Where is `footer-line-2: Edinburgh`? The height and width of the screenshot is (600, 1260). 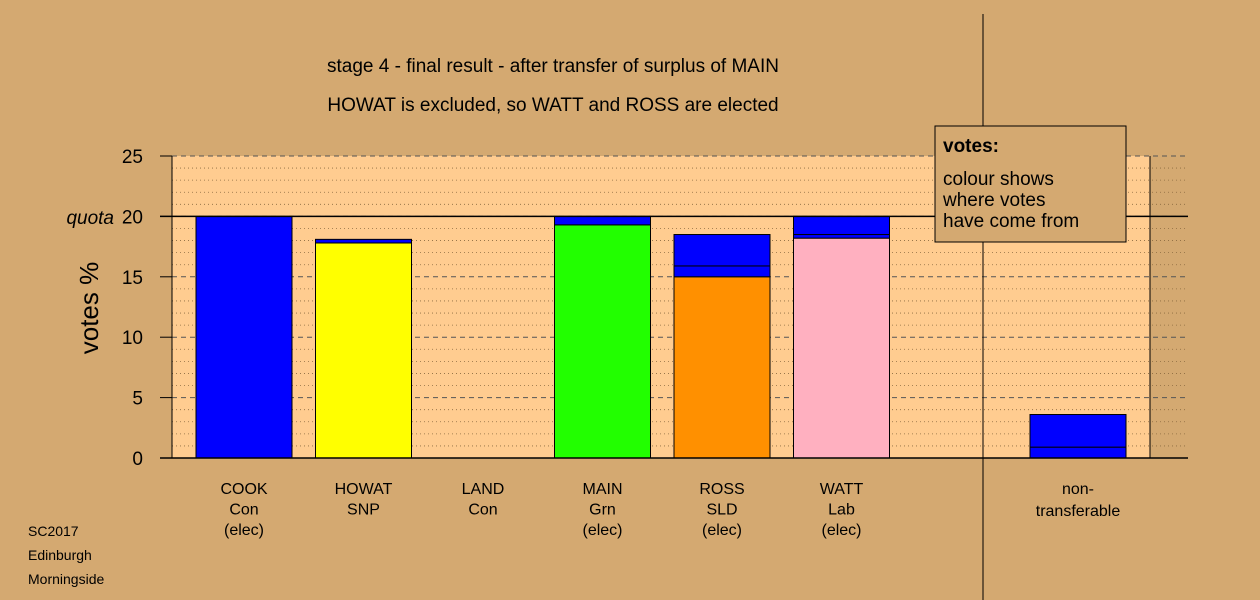 footer-line-2: Edinburgh is located at coordinates (60, 555).